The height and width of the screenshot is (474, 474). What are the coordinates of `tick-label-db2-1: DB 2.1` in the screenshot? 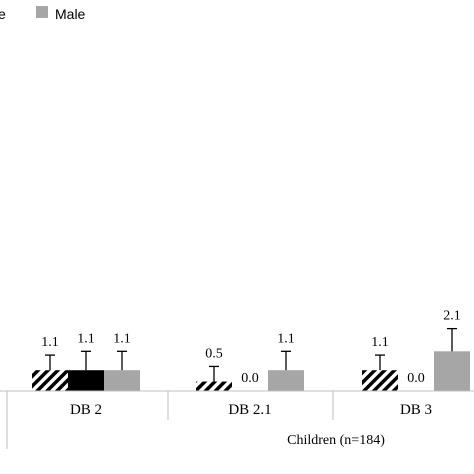 It's located at (249, 410).